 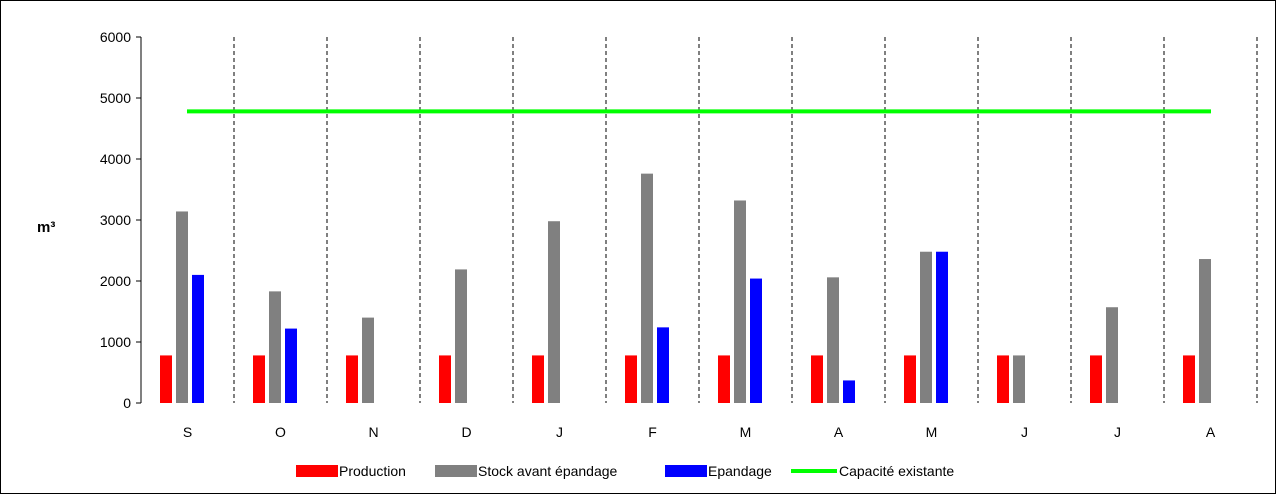 What do you see at coordinates (280, 432) in the screenshot?
I see `x-tick-label: O` at bounding box center [280, 432].